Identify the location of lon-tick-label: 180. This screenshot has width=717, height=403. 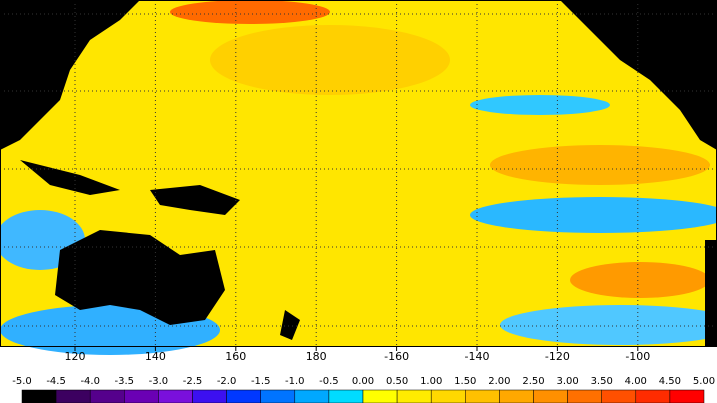
(316, 356).